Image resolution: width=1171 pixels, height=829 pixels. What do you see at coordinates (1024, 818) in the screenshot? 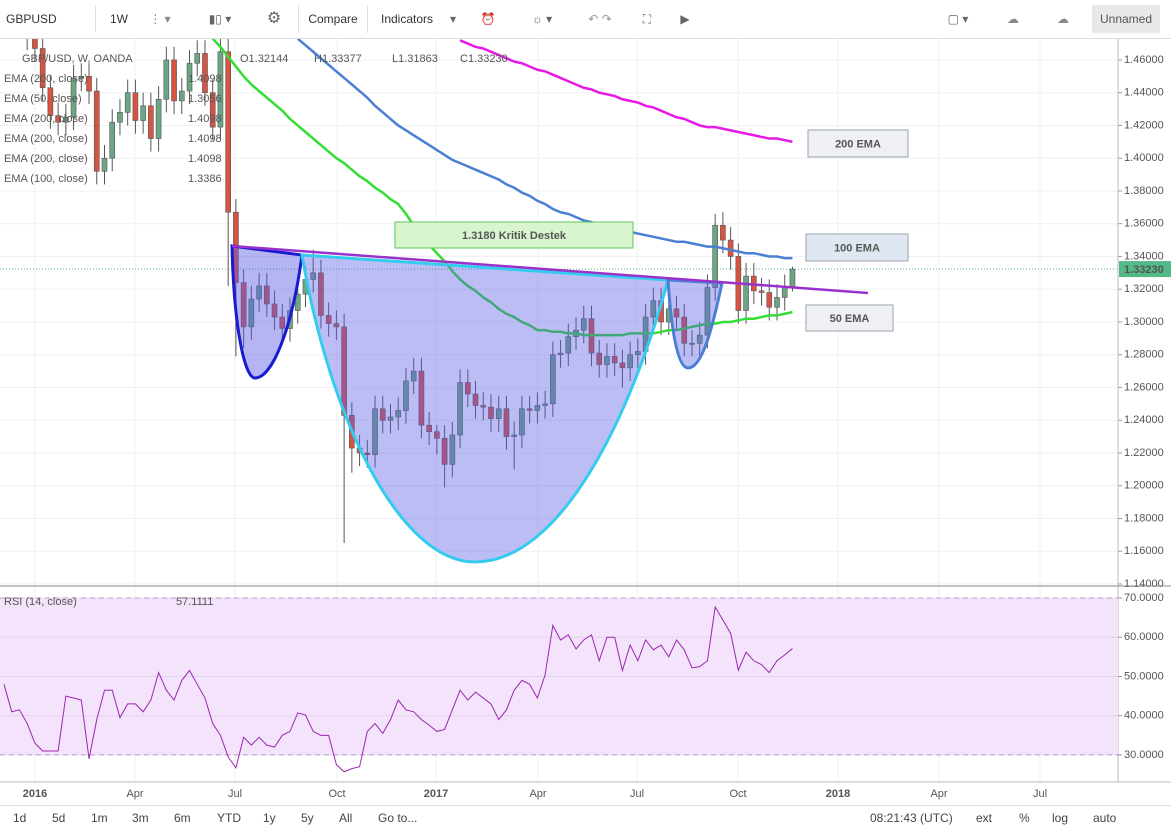
I see `scale-option: %` at bounding box center [1024, 818].